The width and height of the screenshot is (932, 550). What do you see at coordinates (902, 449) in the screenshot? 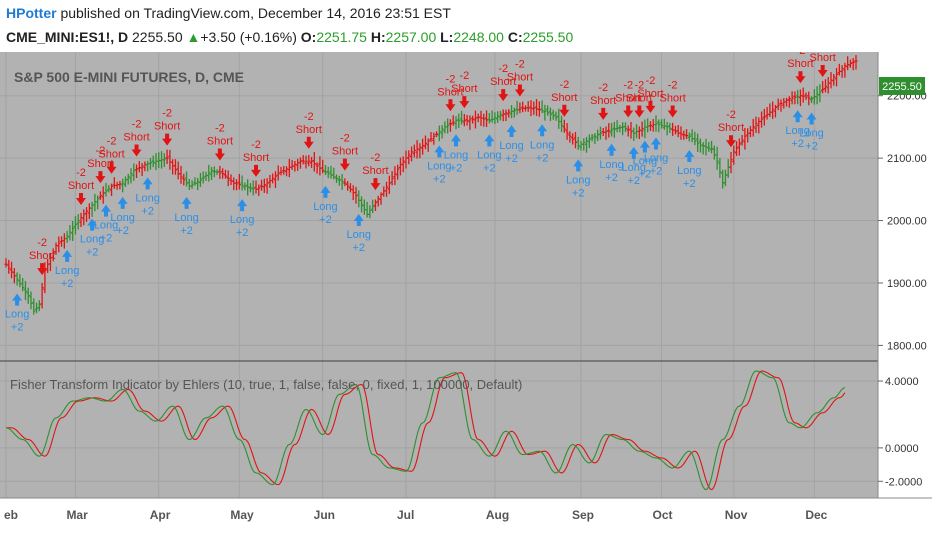
I see `indicator-tick-label: 0.0000` at bounding box center [902, 449].